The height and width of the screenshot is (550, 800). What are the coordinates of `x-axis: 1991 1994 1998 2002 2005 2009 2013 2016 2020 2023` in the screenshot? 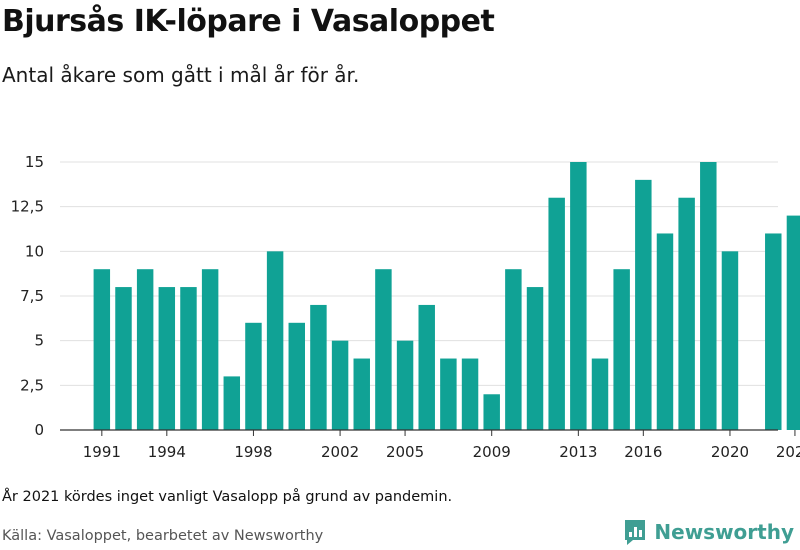 It's located at (430, 445).